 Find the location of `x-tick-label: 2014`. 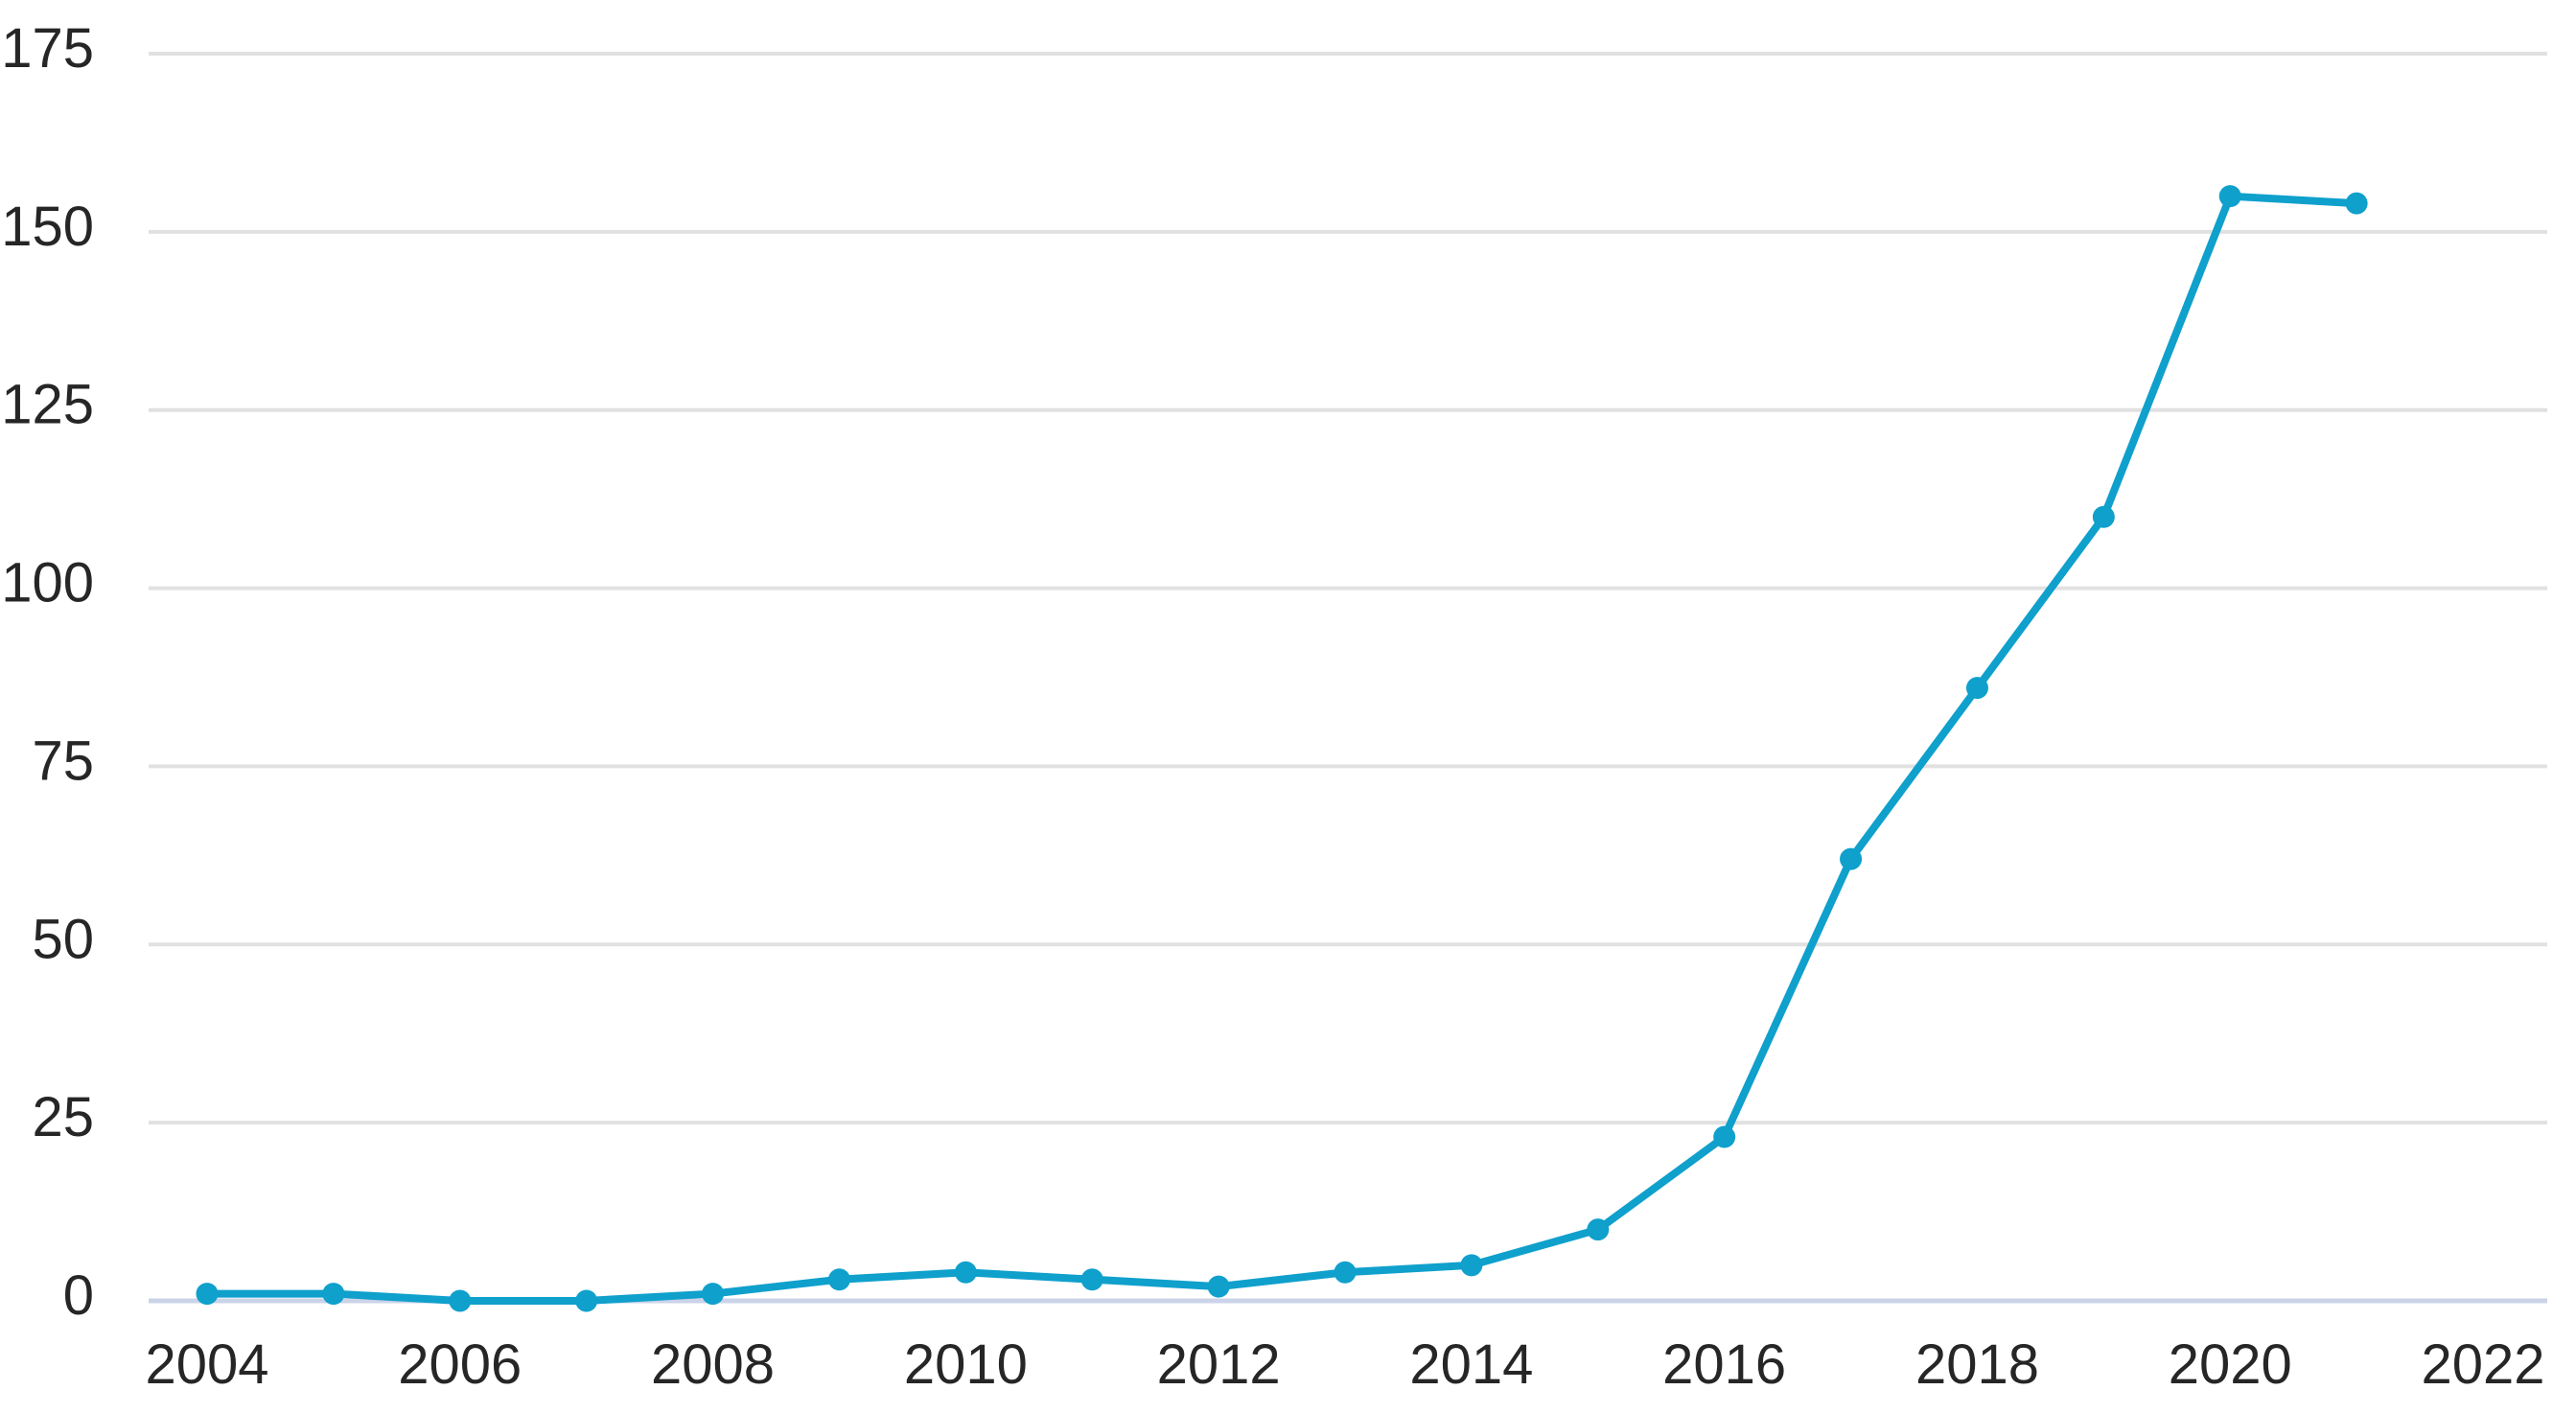

x-tick-label: 2014 is located at coordinates (1471, 1364).